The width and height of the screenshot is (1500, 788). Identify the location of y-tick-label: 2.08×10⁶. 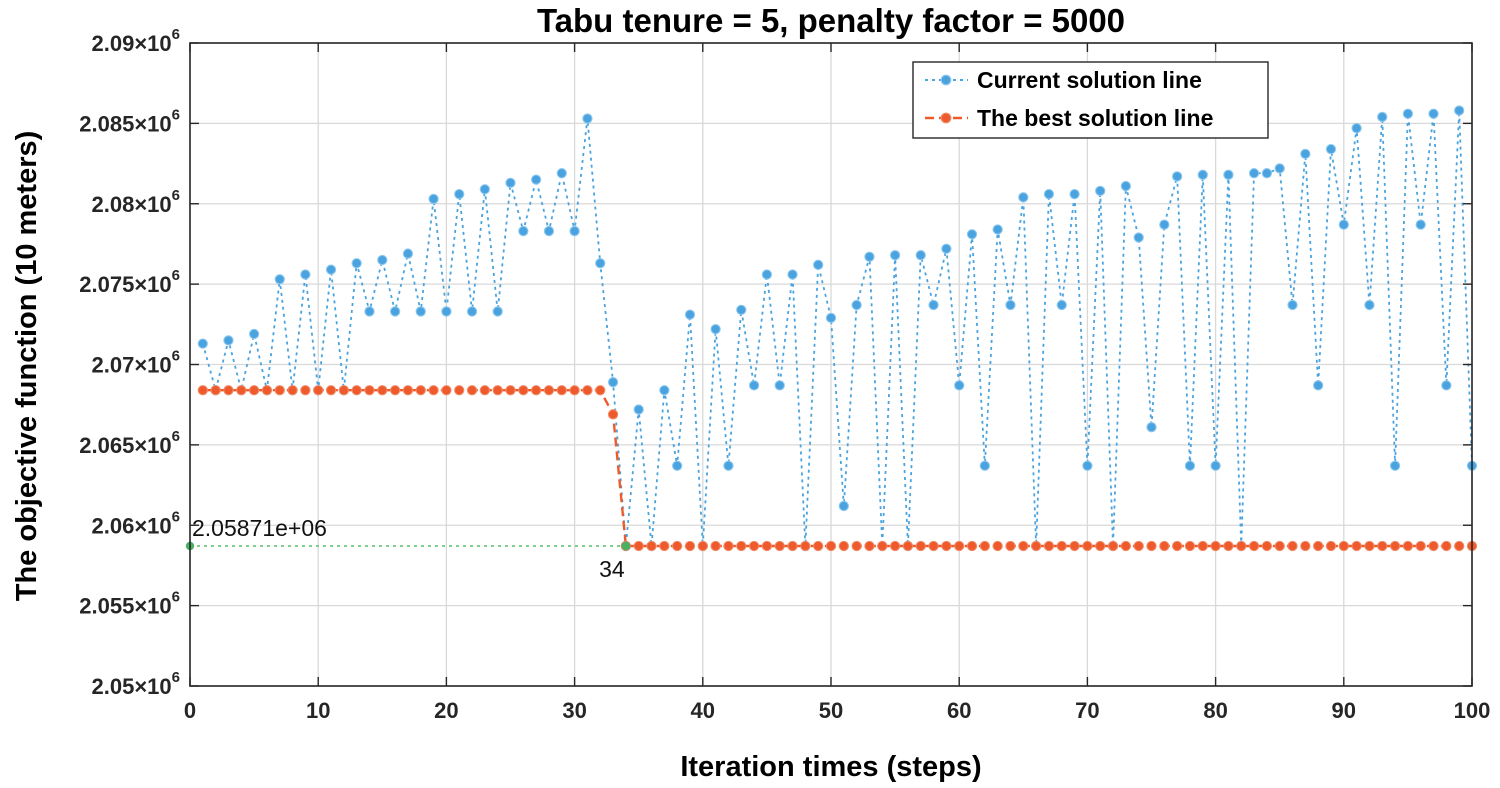
(136, 202).